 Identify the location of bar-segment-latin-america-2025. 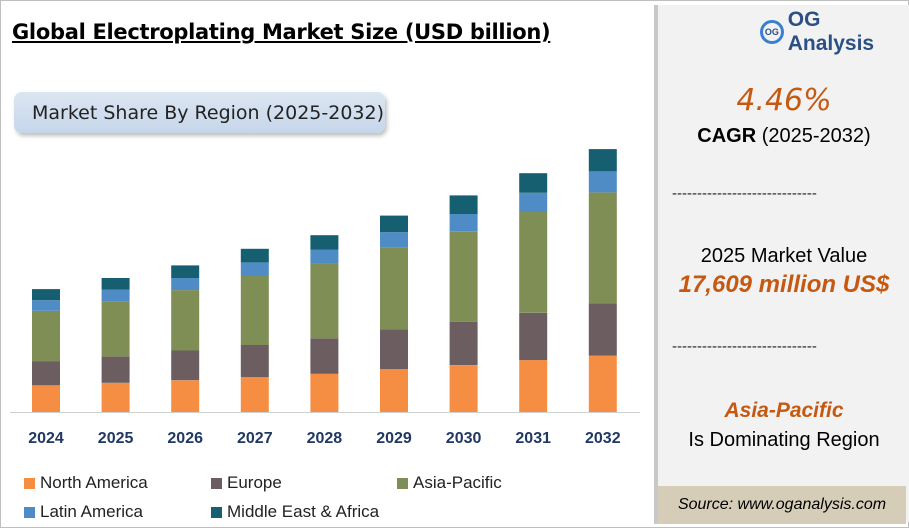
(115, 295).